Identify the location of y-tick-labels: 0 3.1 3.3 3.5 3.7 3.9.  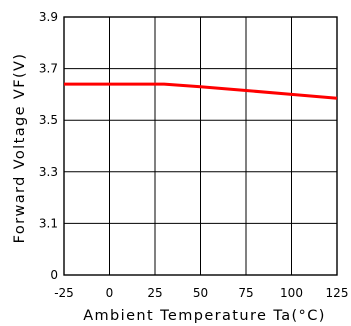
(48, 146).